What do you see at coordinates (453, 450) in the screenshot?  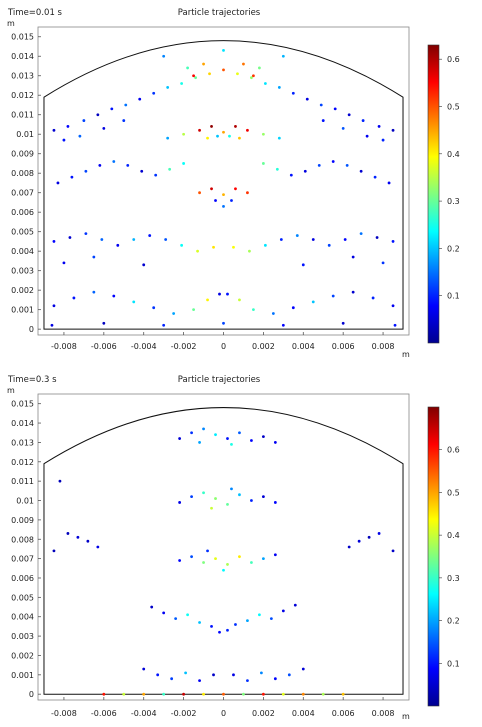 I see `colorbar-tick-label: 0.6` at bounding box center [453, 450].